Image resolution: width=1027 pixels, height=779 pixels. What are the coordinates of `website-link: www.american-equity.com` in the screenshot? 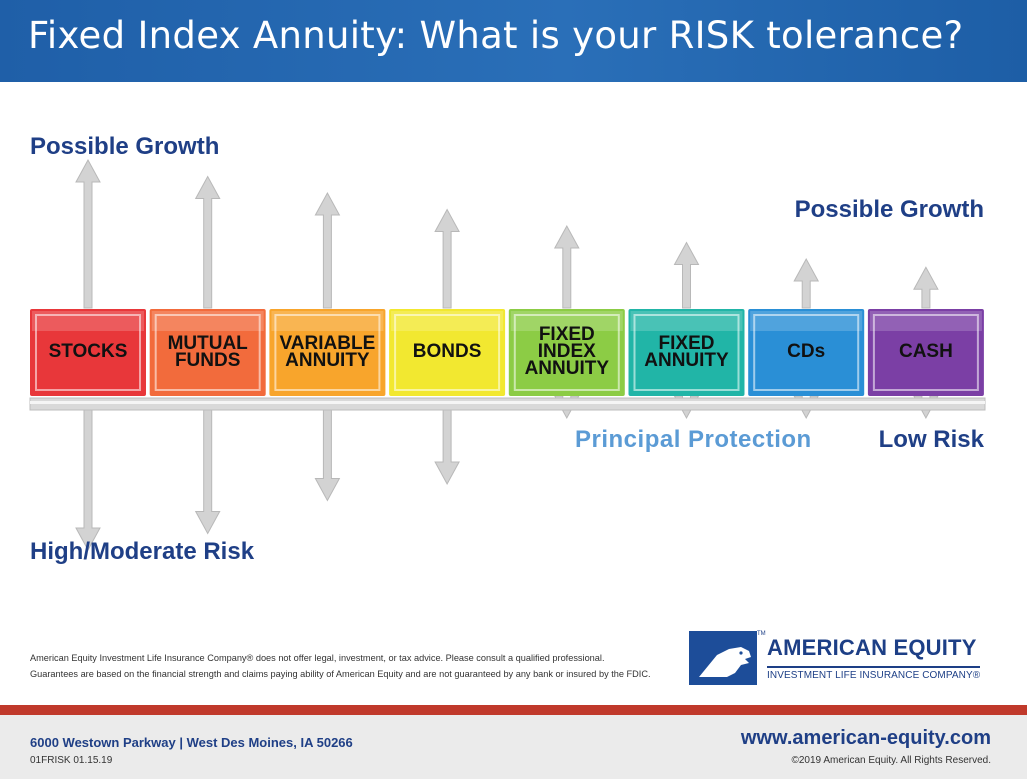 It's located at (865, 738).